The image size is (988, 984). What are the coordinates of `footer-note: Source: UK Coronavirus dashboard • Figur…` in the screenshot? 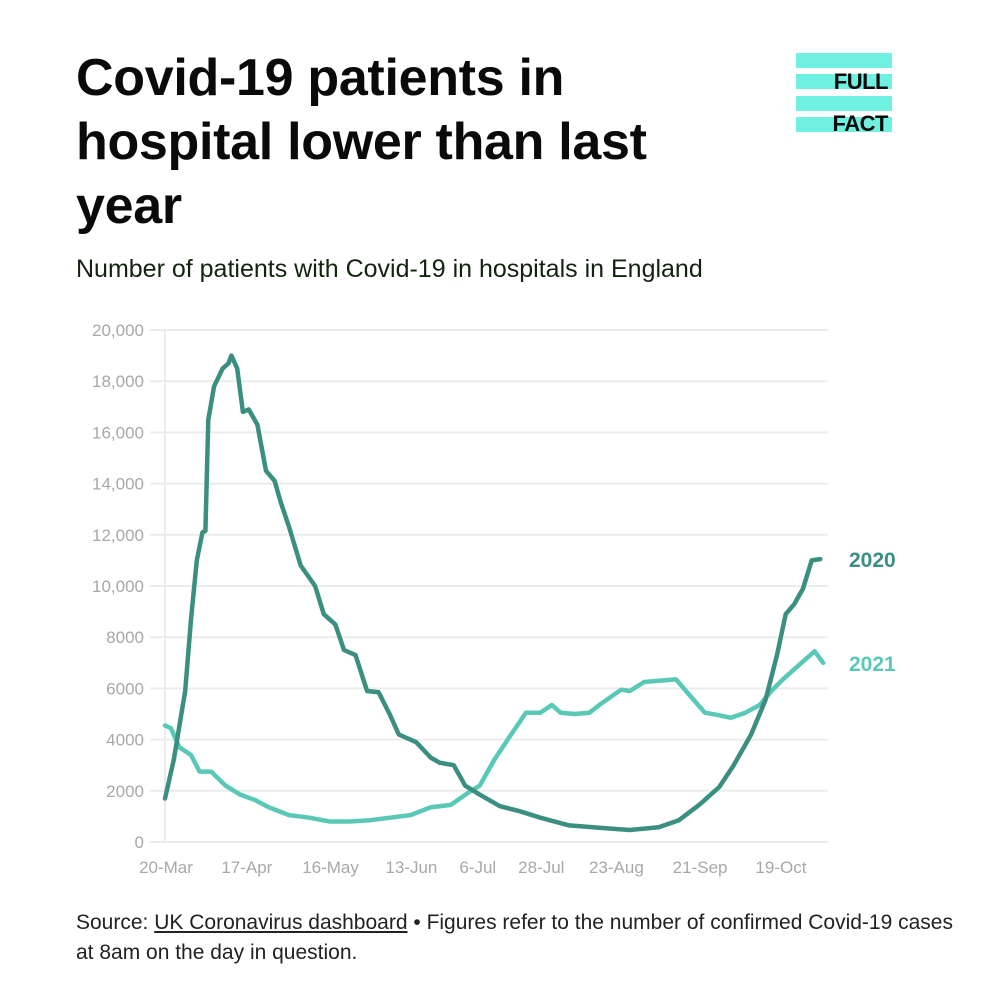 It's located at (516, 938).